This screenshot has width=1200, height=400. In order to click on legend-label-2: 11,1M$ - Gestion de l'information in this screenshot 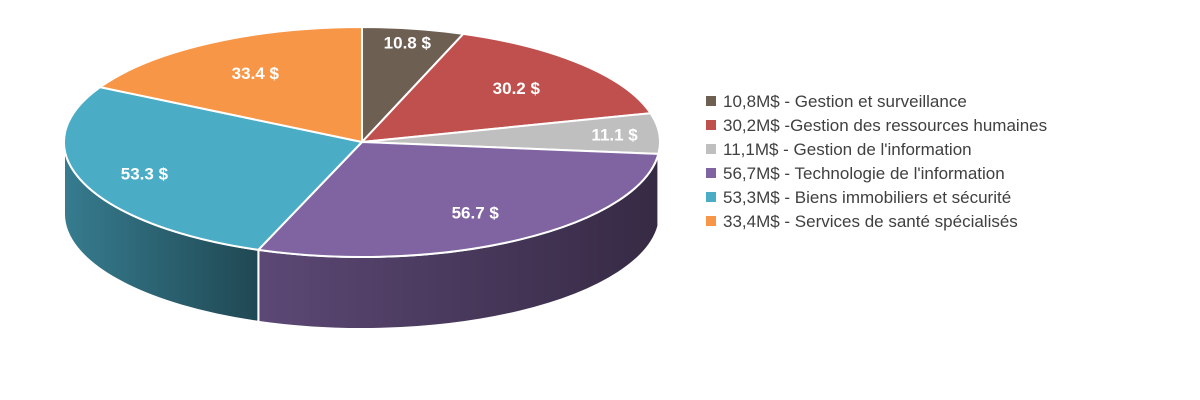, I will do `click(847, 149)`.